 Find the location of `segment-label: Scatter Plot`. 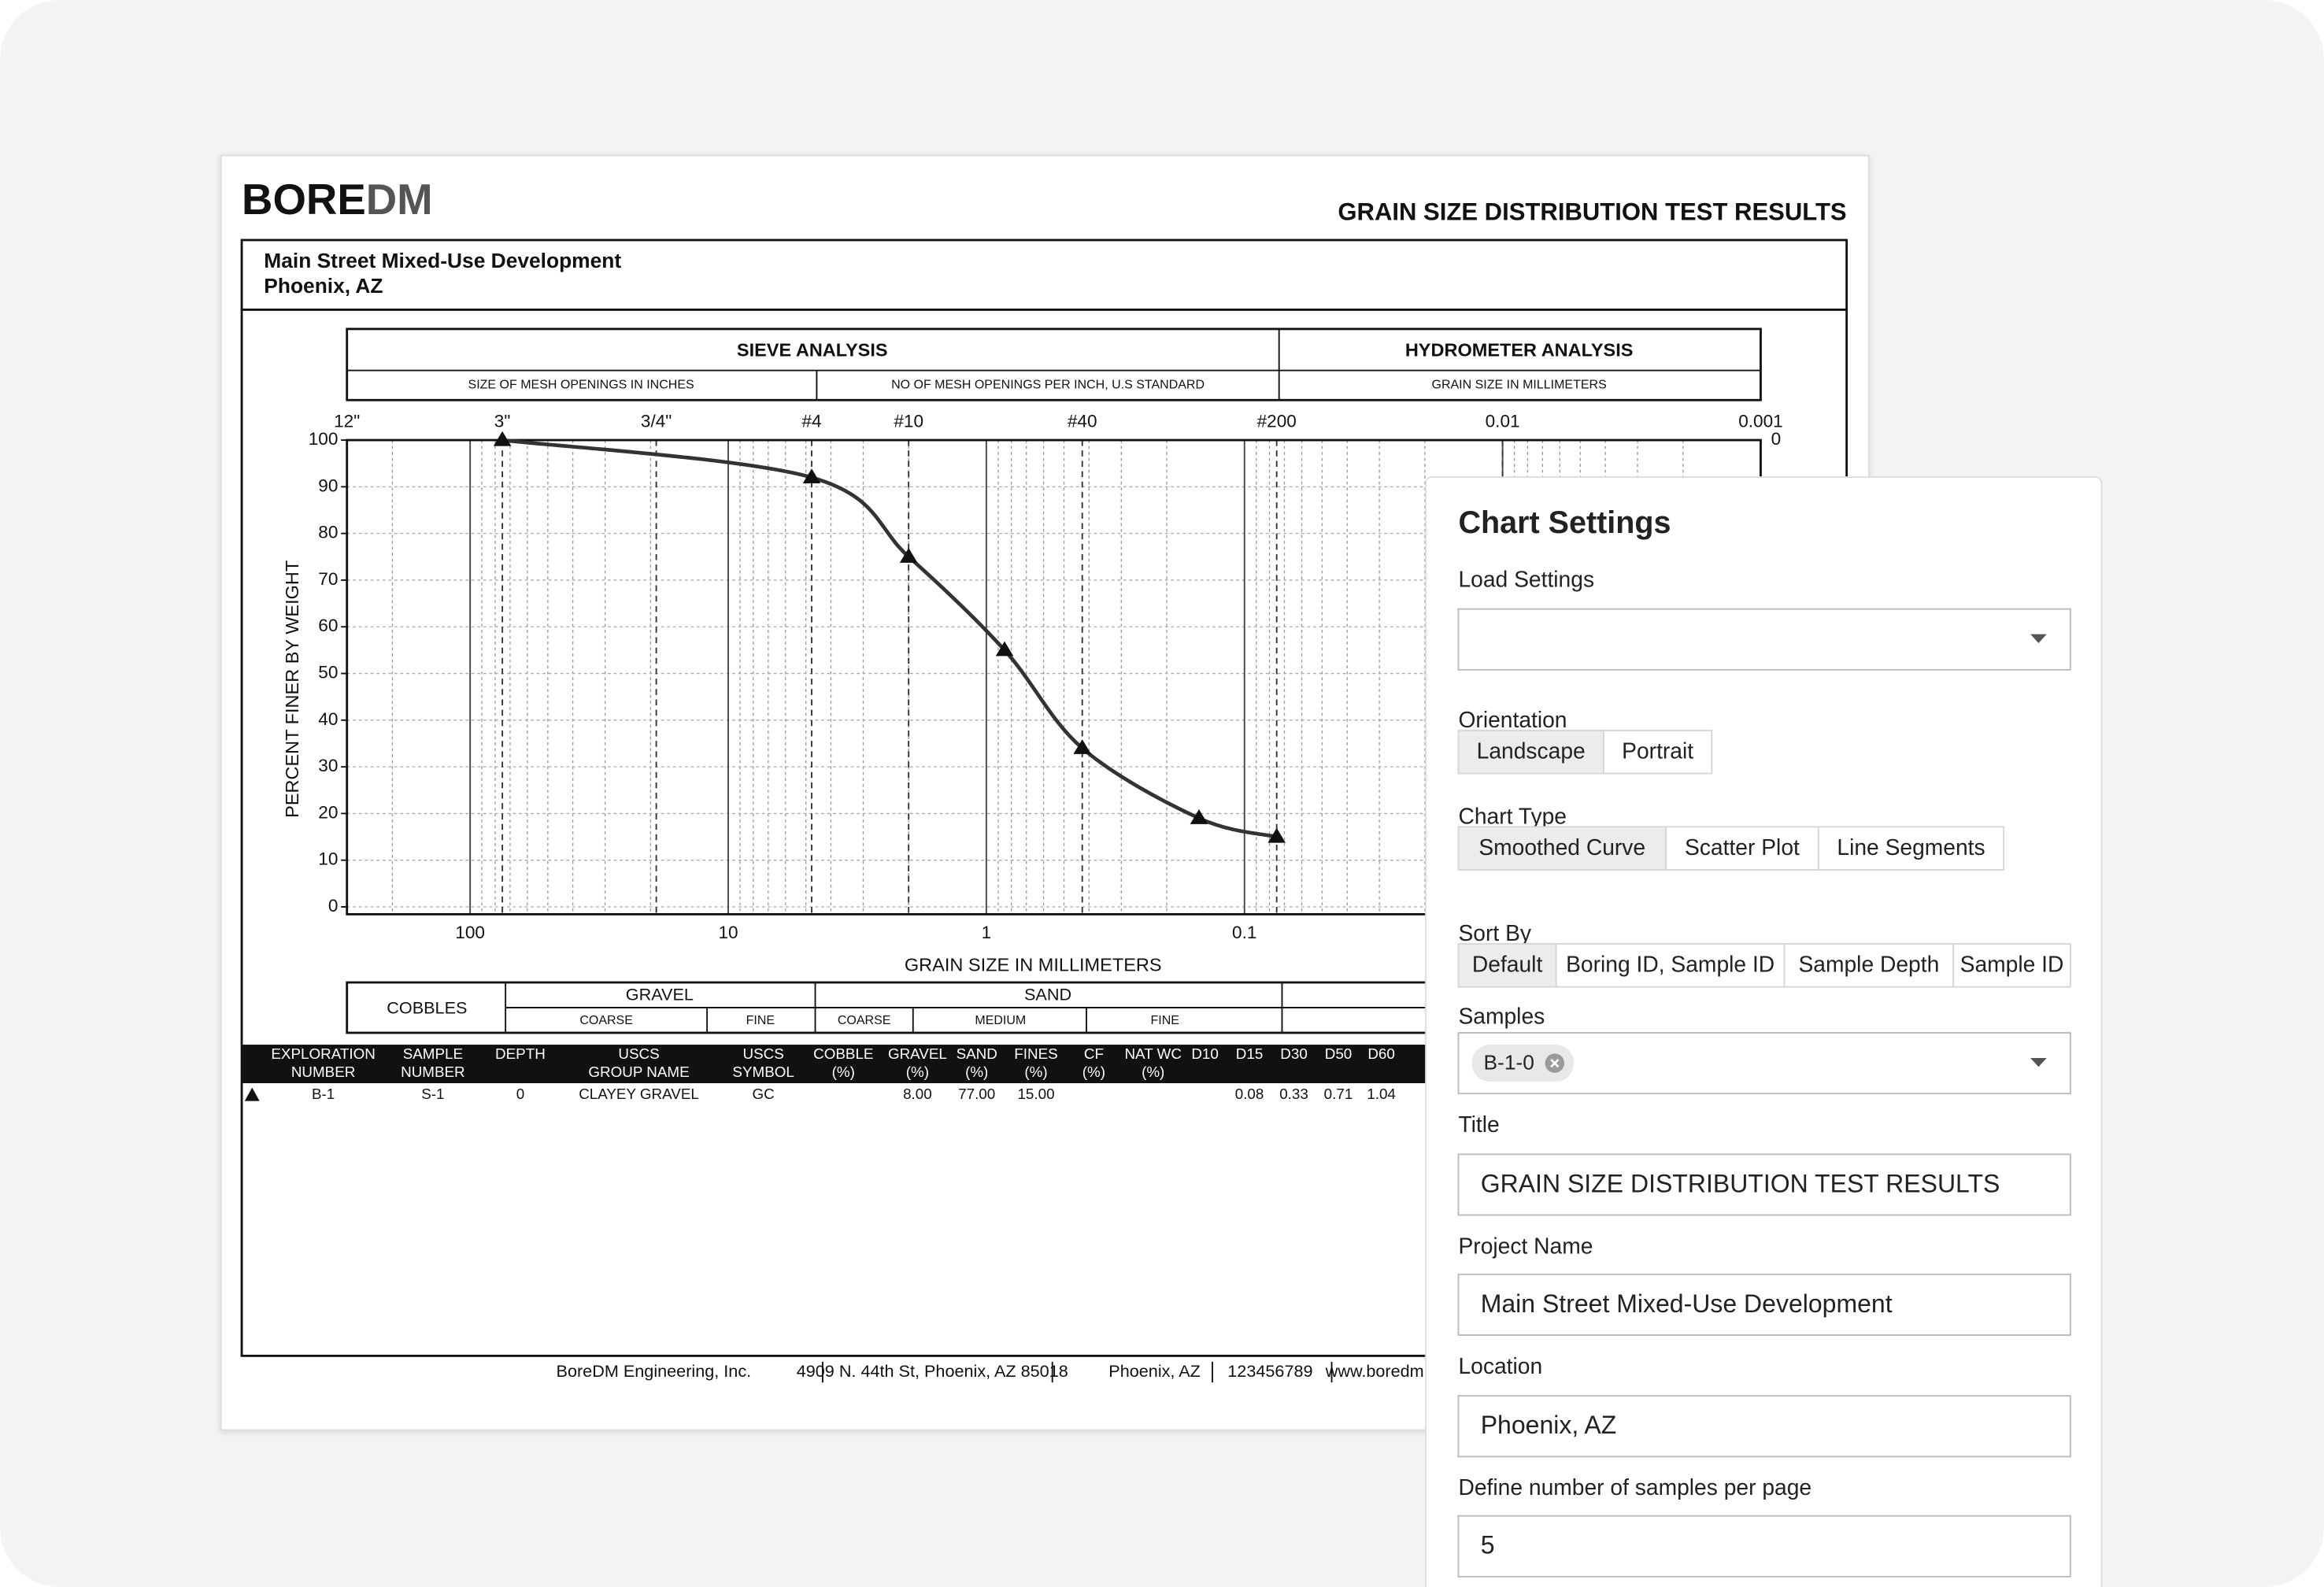

segment-label: Scatter Plot is located at coordinates (1742, 847).